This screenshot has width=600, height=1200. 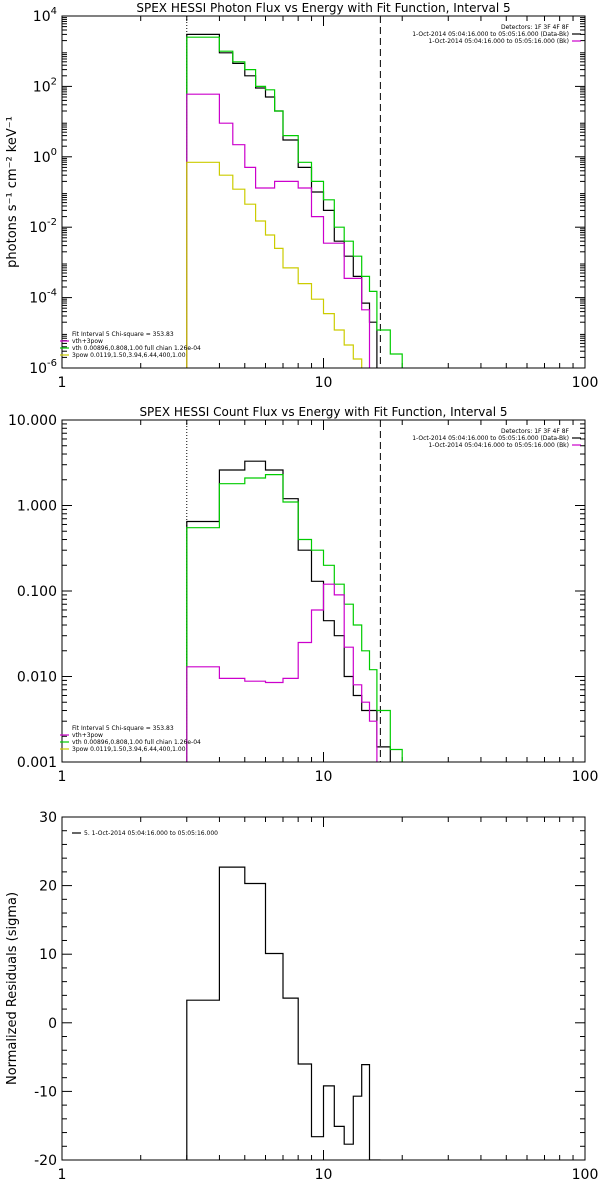 What do you see at coordinates (43, 297) in the screenshot?
I see `y-tick-label: 10⁻⁴` at bounding box center [43, 297].